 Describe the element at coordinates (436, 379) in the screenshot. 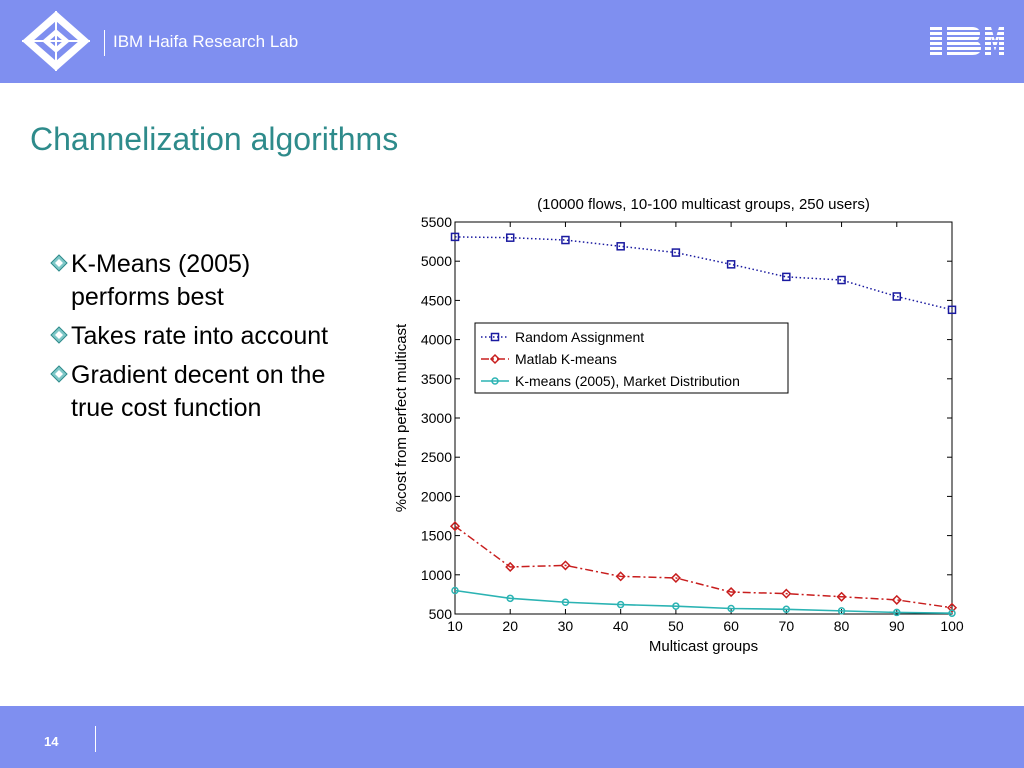

I see `y-tick-label: 3500` at that location.